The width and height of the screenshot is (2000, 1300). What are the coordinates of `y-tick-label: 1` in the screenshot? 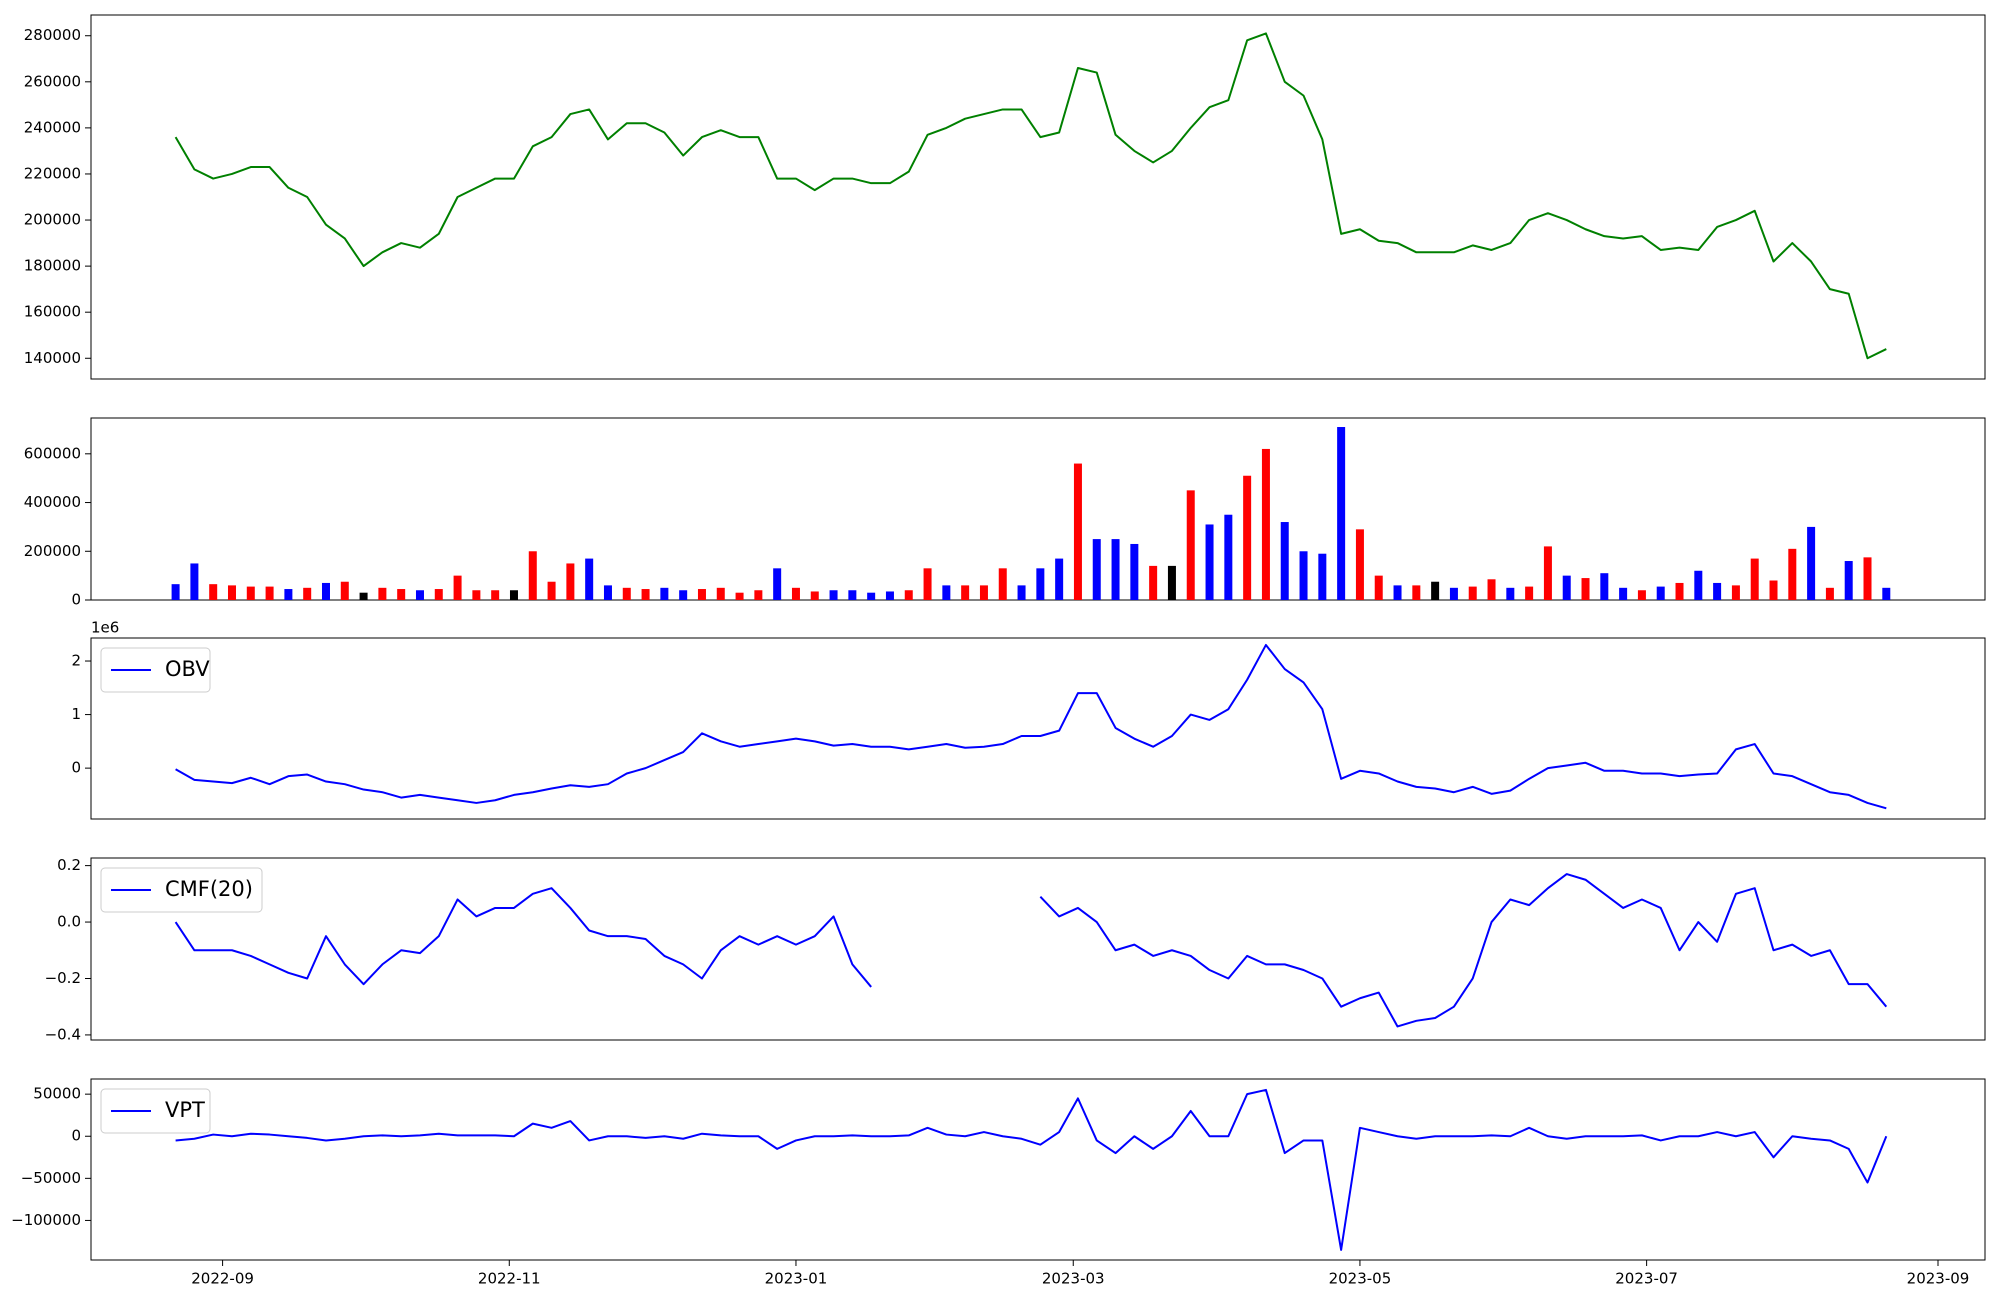 It's located at (76, 714).